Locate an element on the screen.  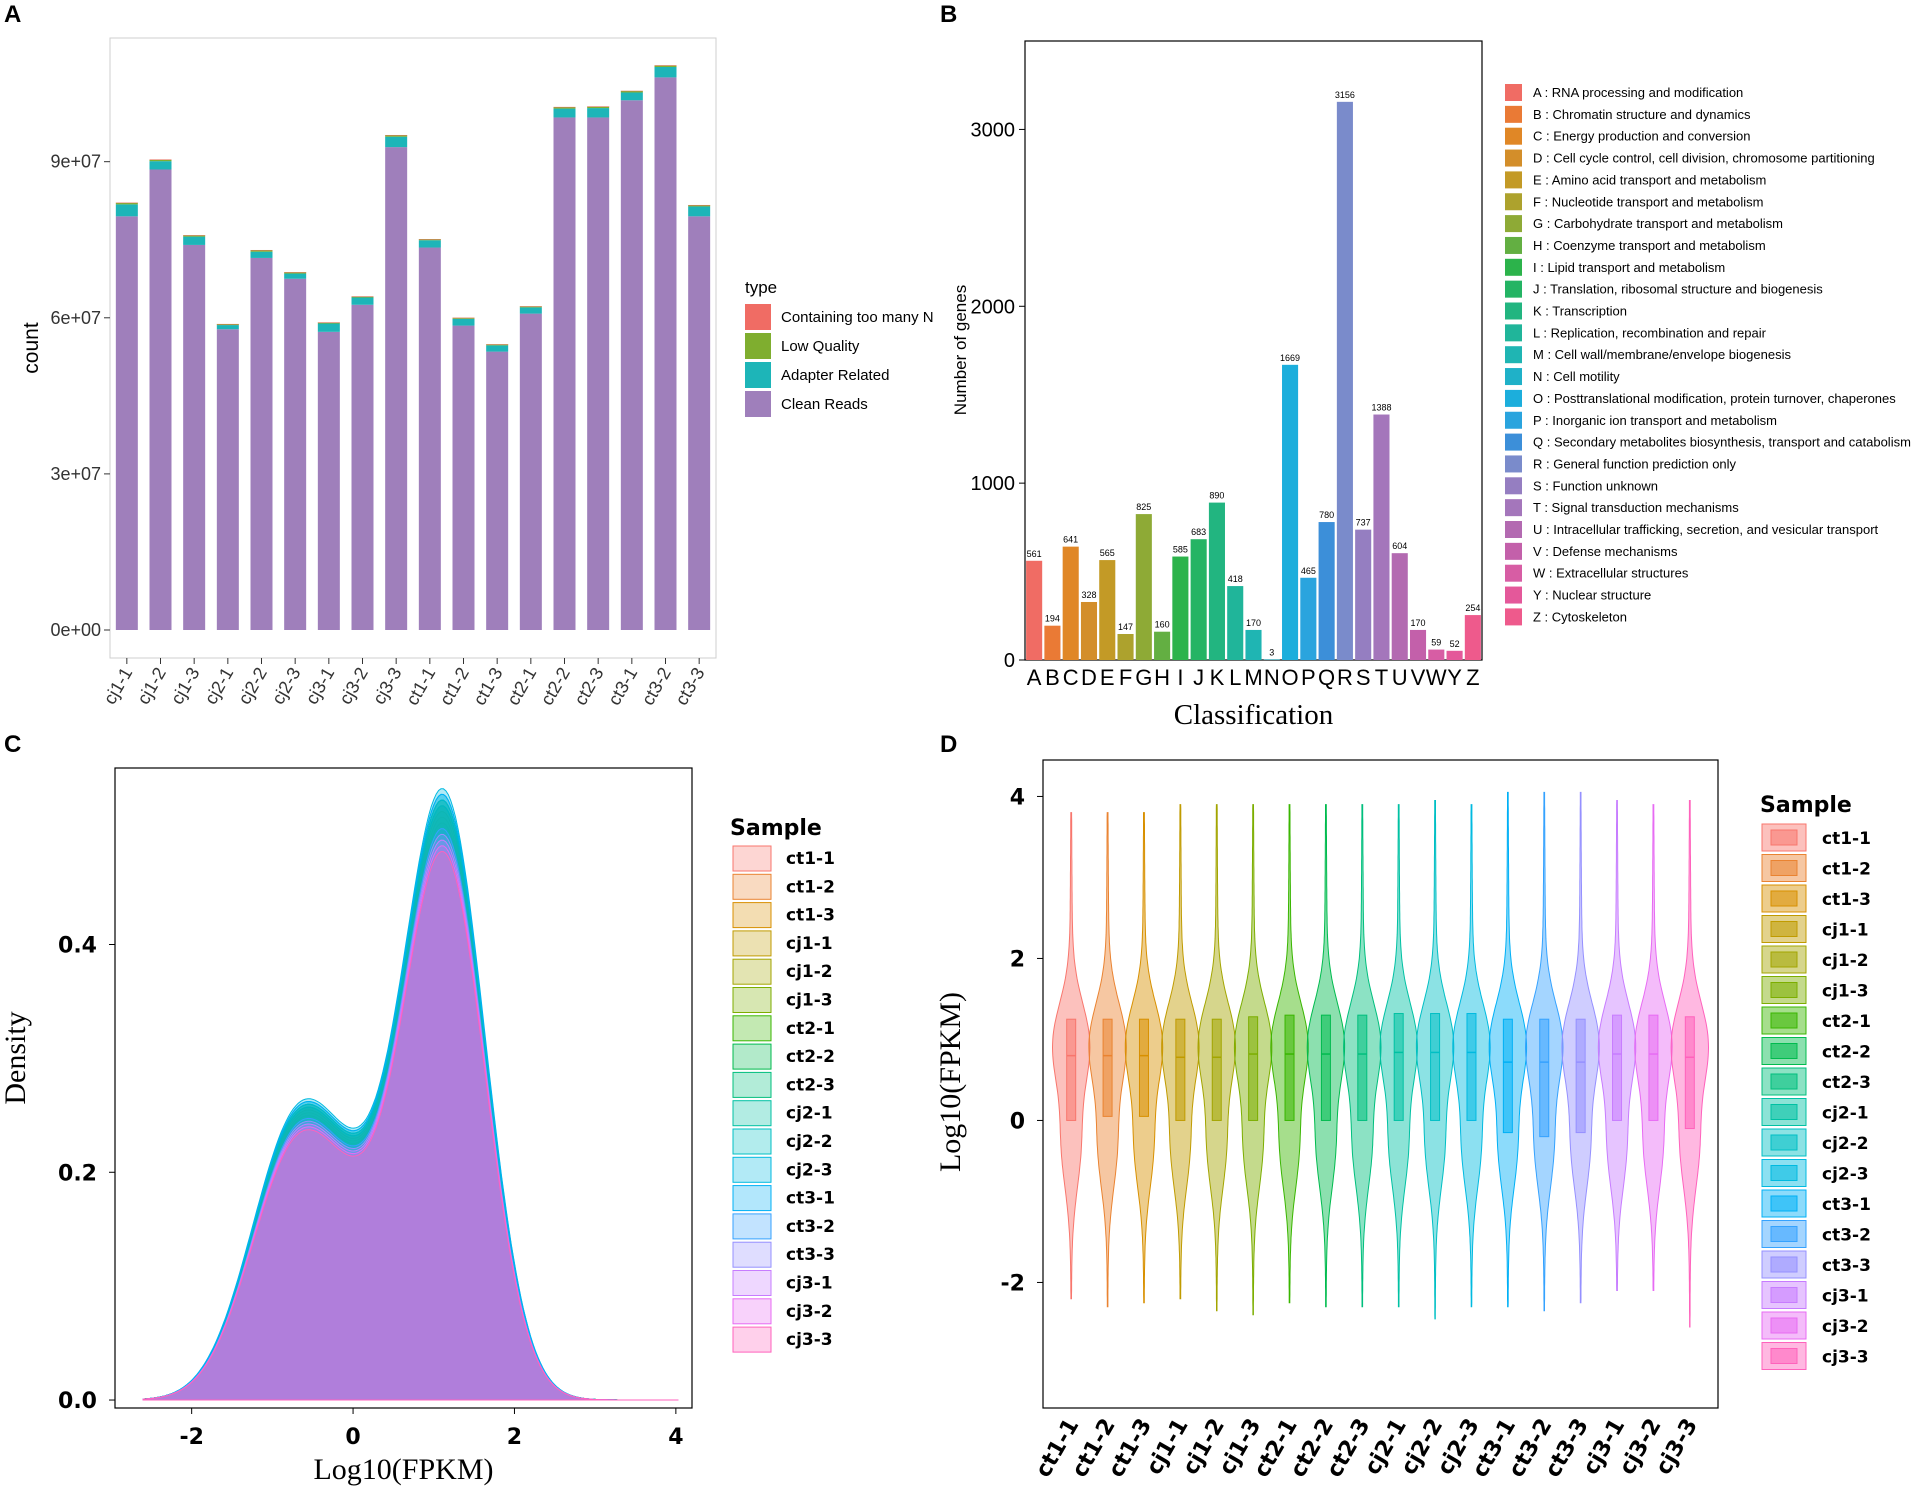
legend-label-b: H : Coenzyme transport and metabolism is located at coordinates (1649, 245).